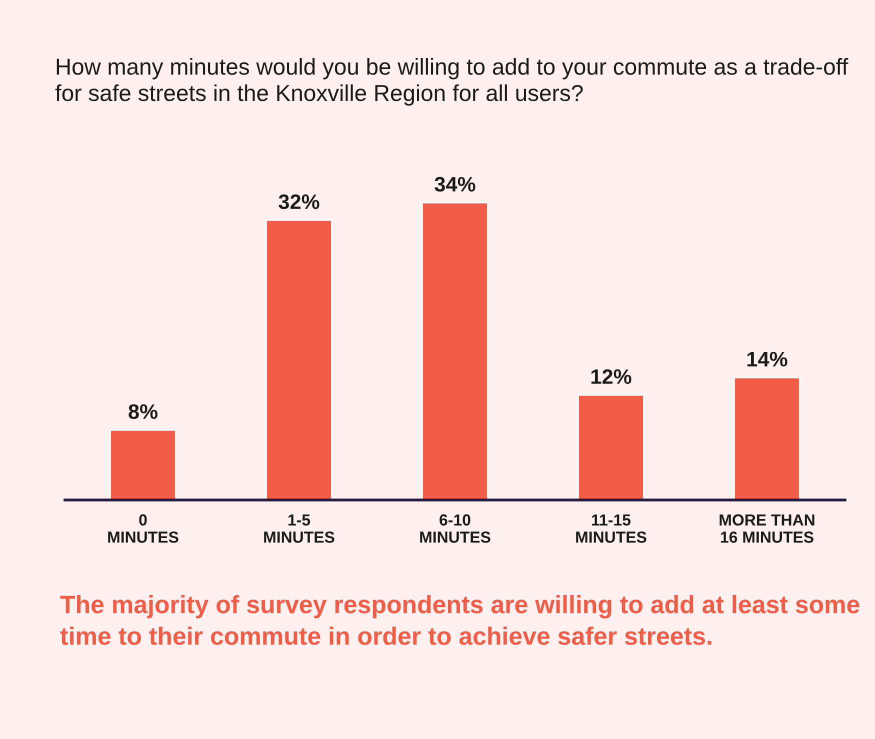 This screenshot has width=875, height=739. Describe the element at coordinates (143, 528) in the screenshot. I see `x-tick-label: 0 MINUTES` at that location.